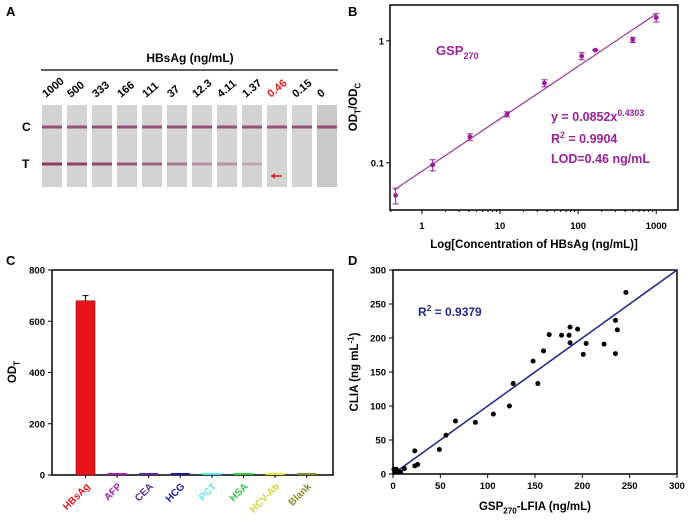 The width and height of the screenshot is (689, 522). I want to click on y-axis-label: ODT​/ODC​, so click(355, 107).